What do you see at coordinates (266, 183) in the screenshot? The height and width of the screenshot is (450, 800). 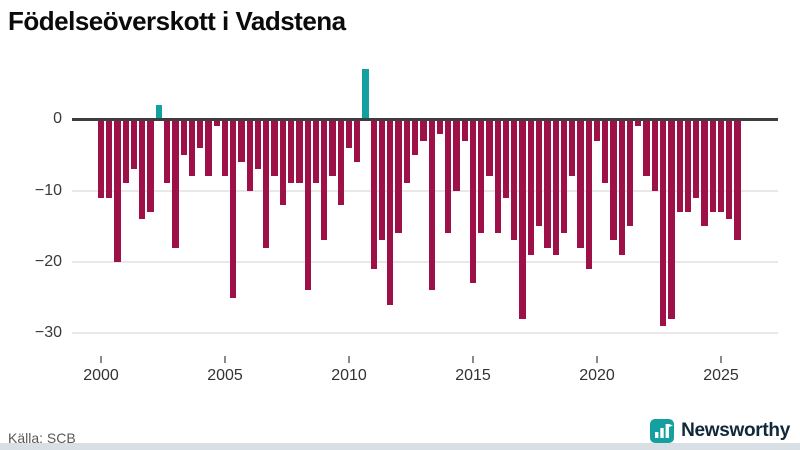 I see `bar-2006-p3` at bounding box center [266, 183].